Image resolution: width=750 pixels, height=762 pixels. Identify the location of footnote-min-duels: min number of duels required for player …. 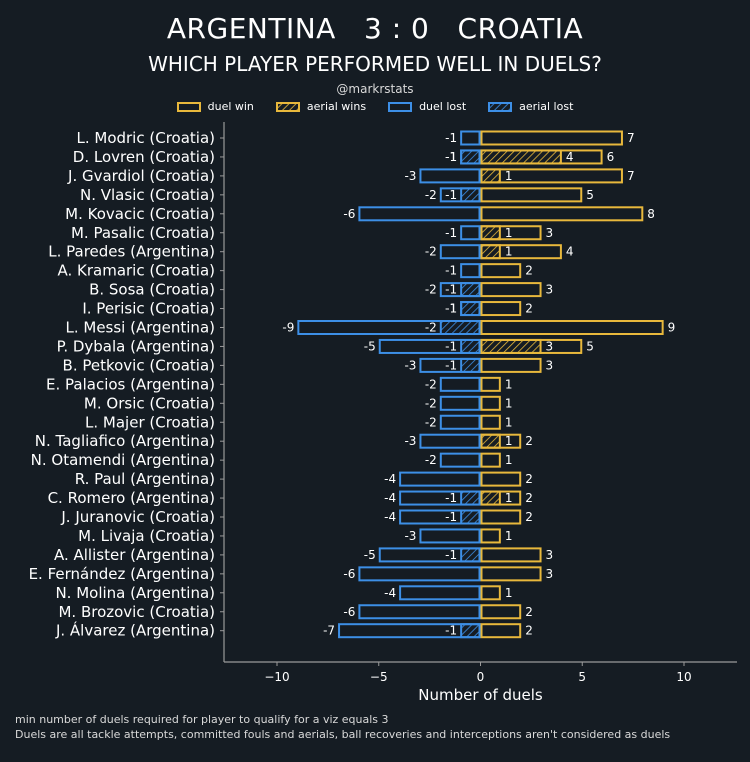
(202, 719).